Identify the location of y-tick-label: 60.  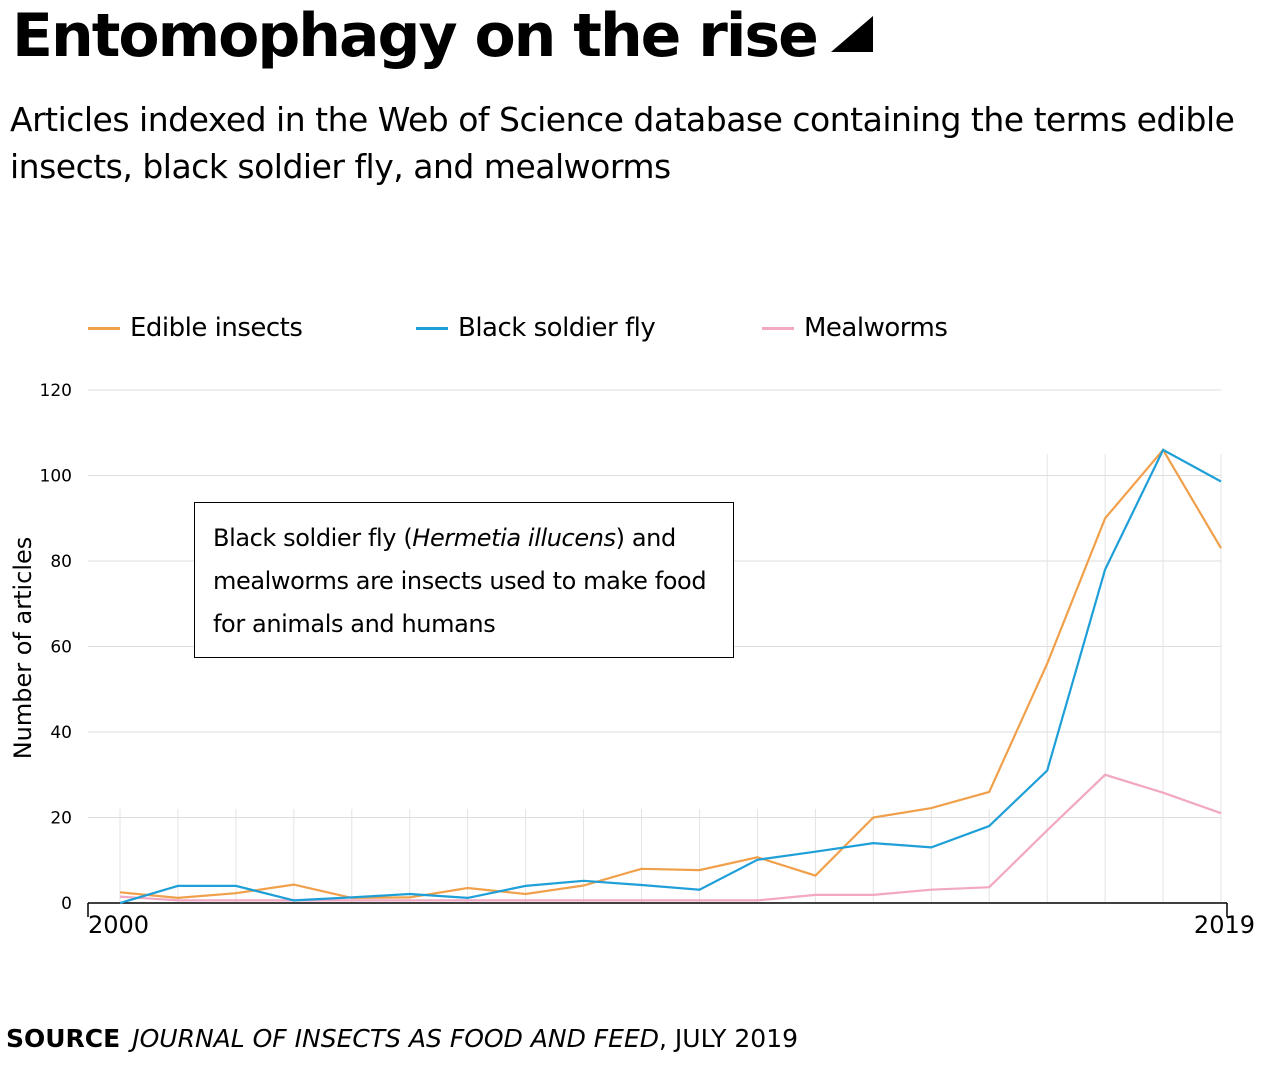
(61, 648).